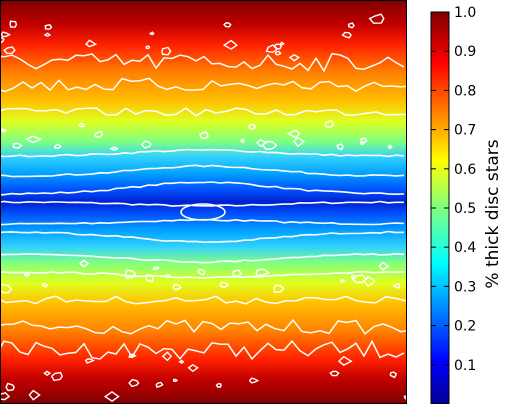 This screenshot has height=404, width=509. Describe the element at coordinates (465, 131) in the screenshot. I see `colorbar-tick-label: 0.7` at that location.